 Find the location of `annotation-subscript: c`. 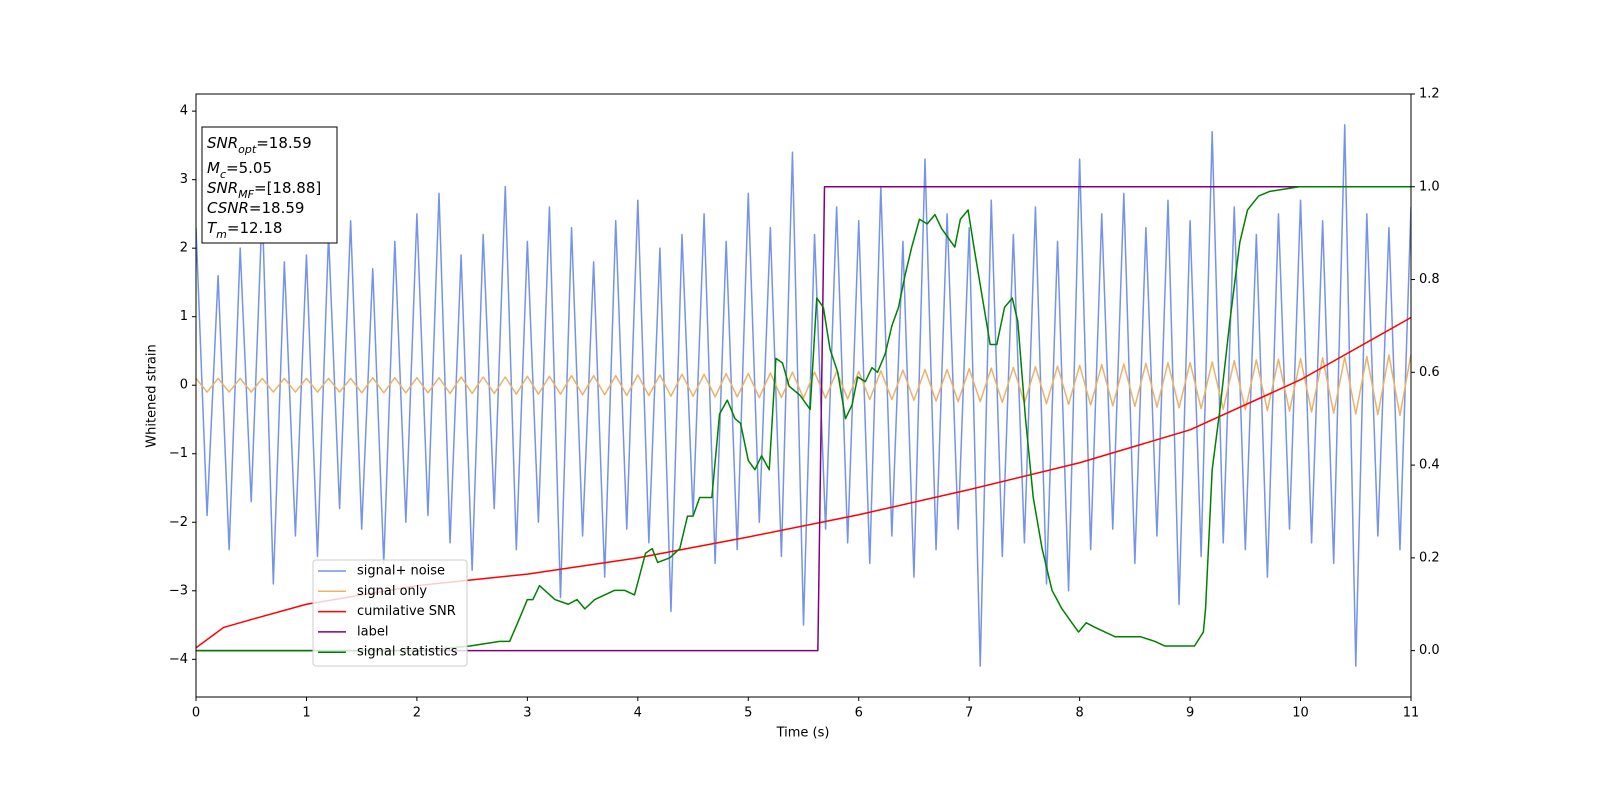

annotation-subscript: c is located at coordinates (223, 174).